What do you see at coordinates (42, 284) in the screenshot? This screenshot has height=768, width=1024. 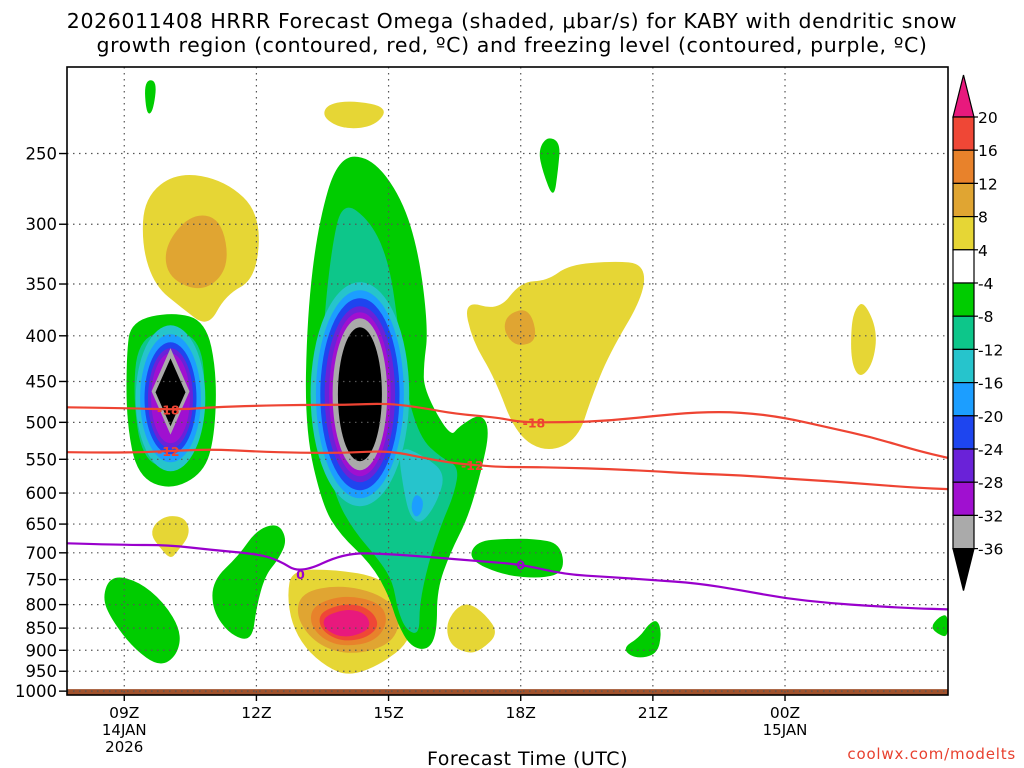 I see `y-tick-label: 350` at bounding box center [42, 284].